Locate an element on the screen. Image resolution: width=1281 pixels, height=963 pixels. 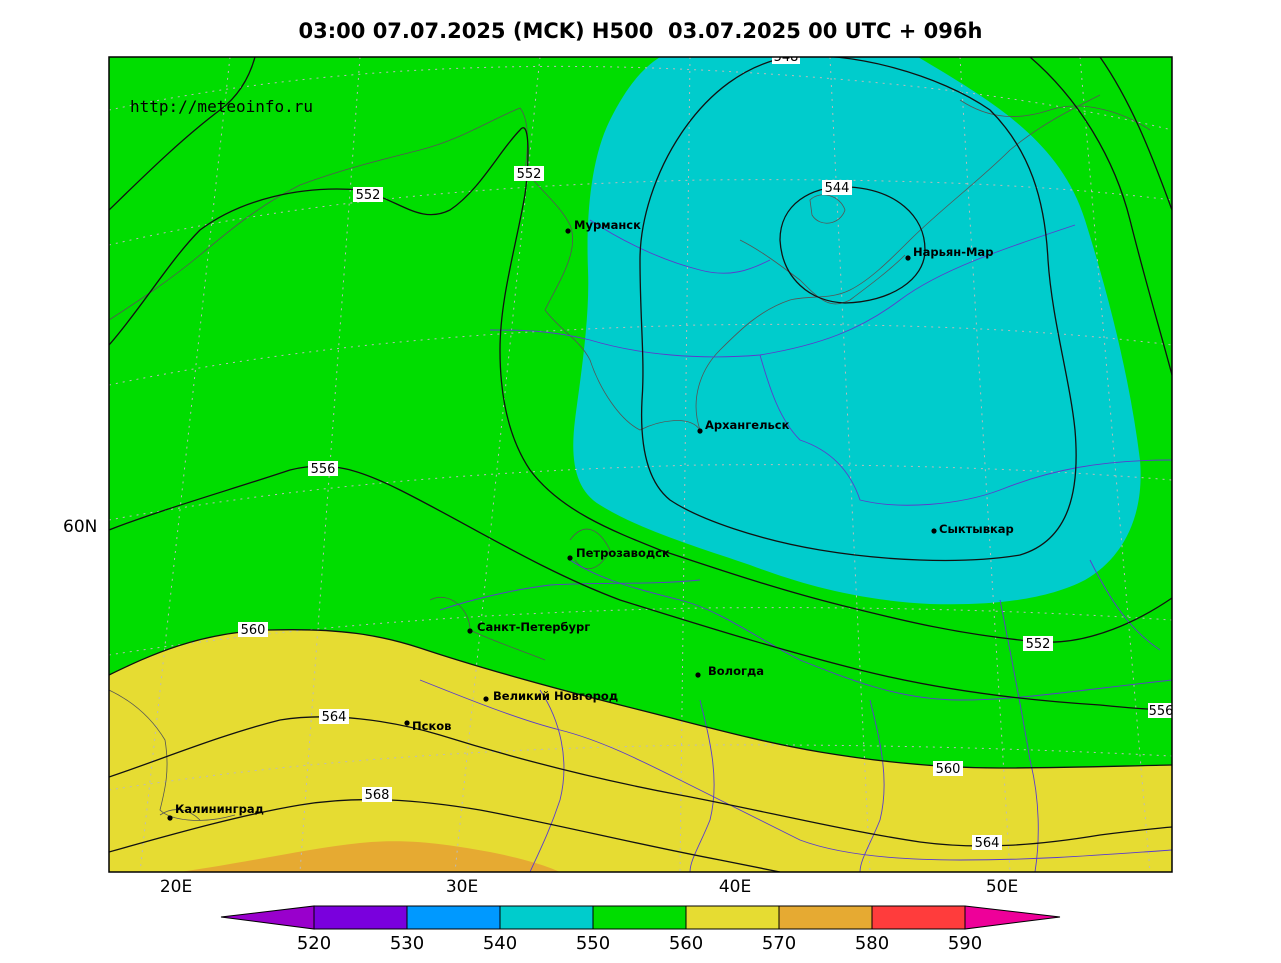
svg-text: 548 is located at coordinates (786, 57).